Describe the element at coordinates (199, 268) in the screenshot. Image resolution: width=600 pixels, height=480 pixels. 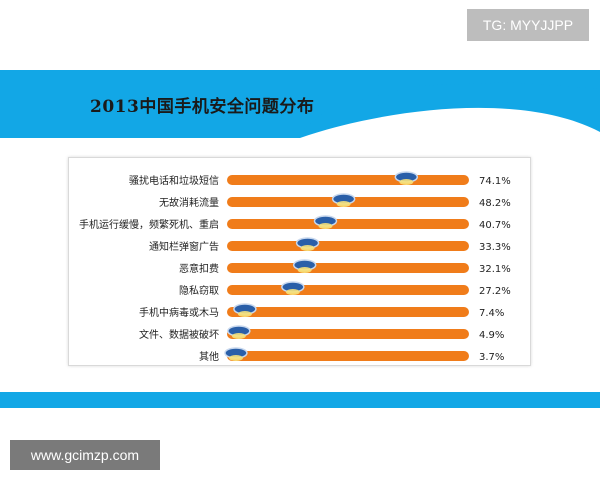
I see `category-label: 恶意扣费` at that location.